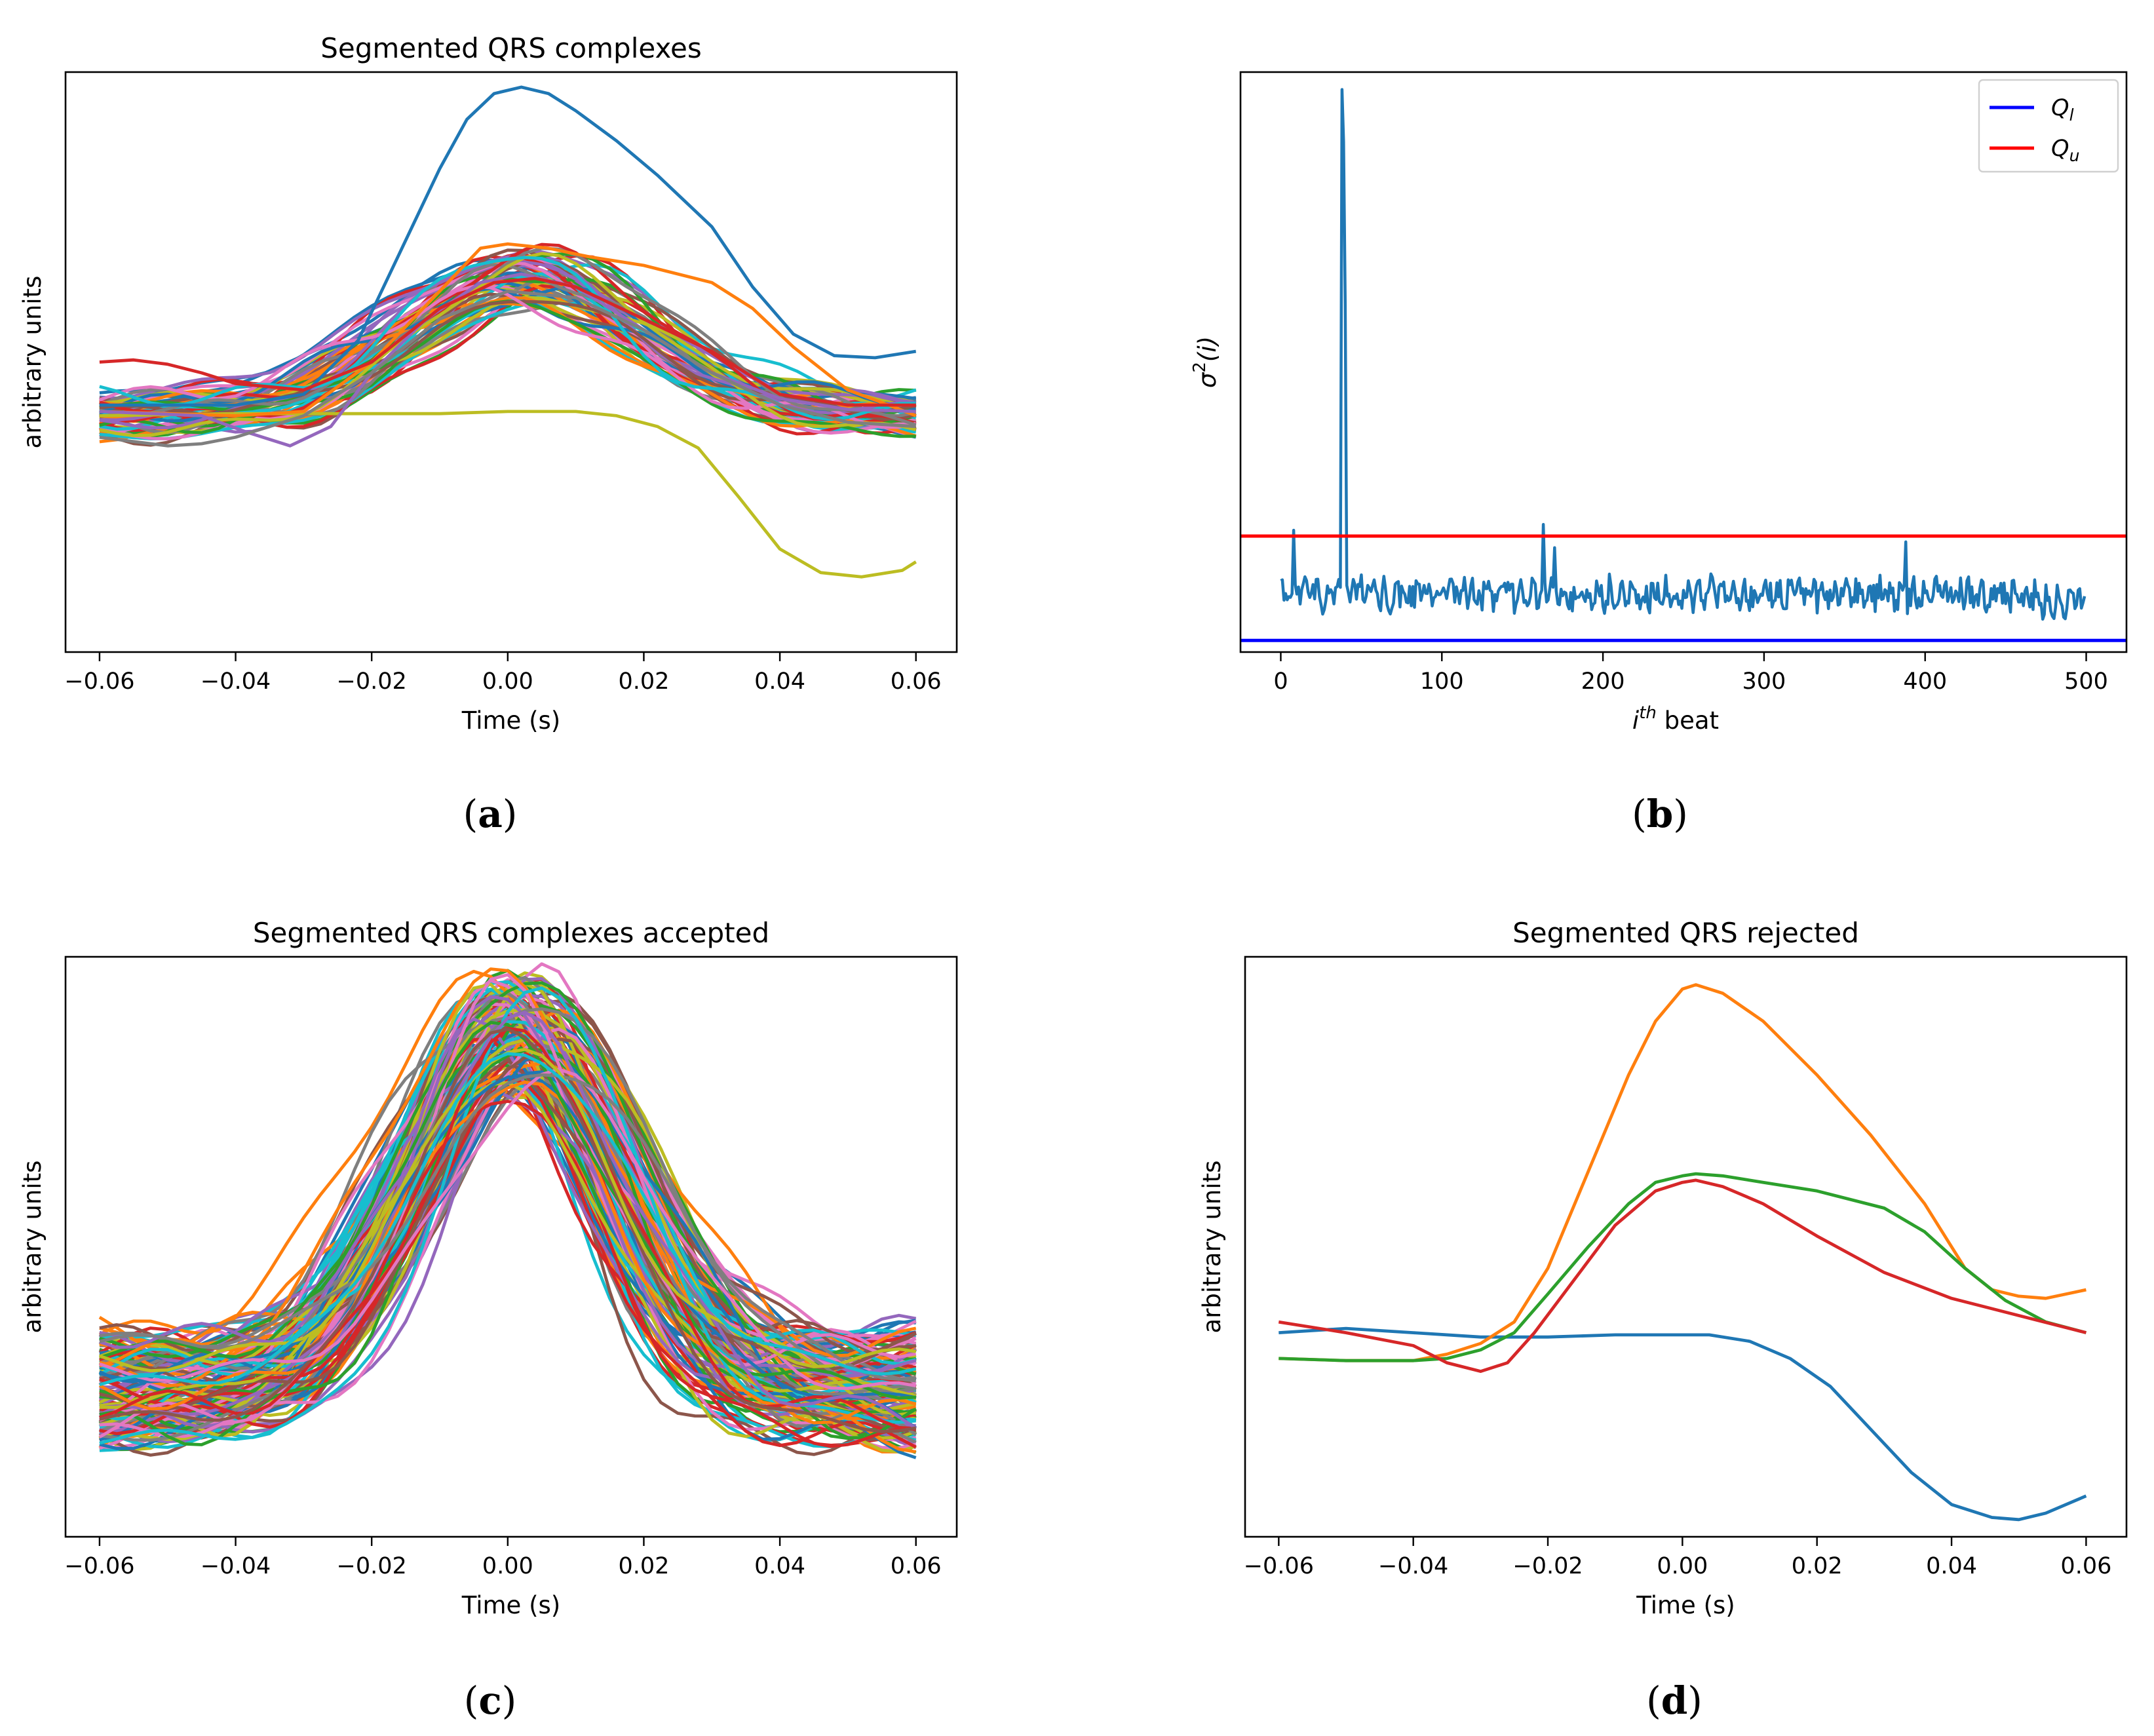  What do you see at coordinates (1636, 720) in the screenshot?
I see `x-axis-label-base: i` at bounding box center [1636, 720].